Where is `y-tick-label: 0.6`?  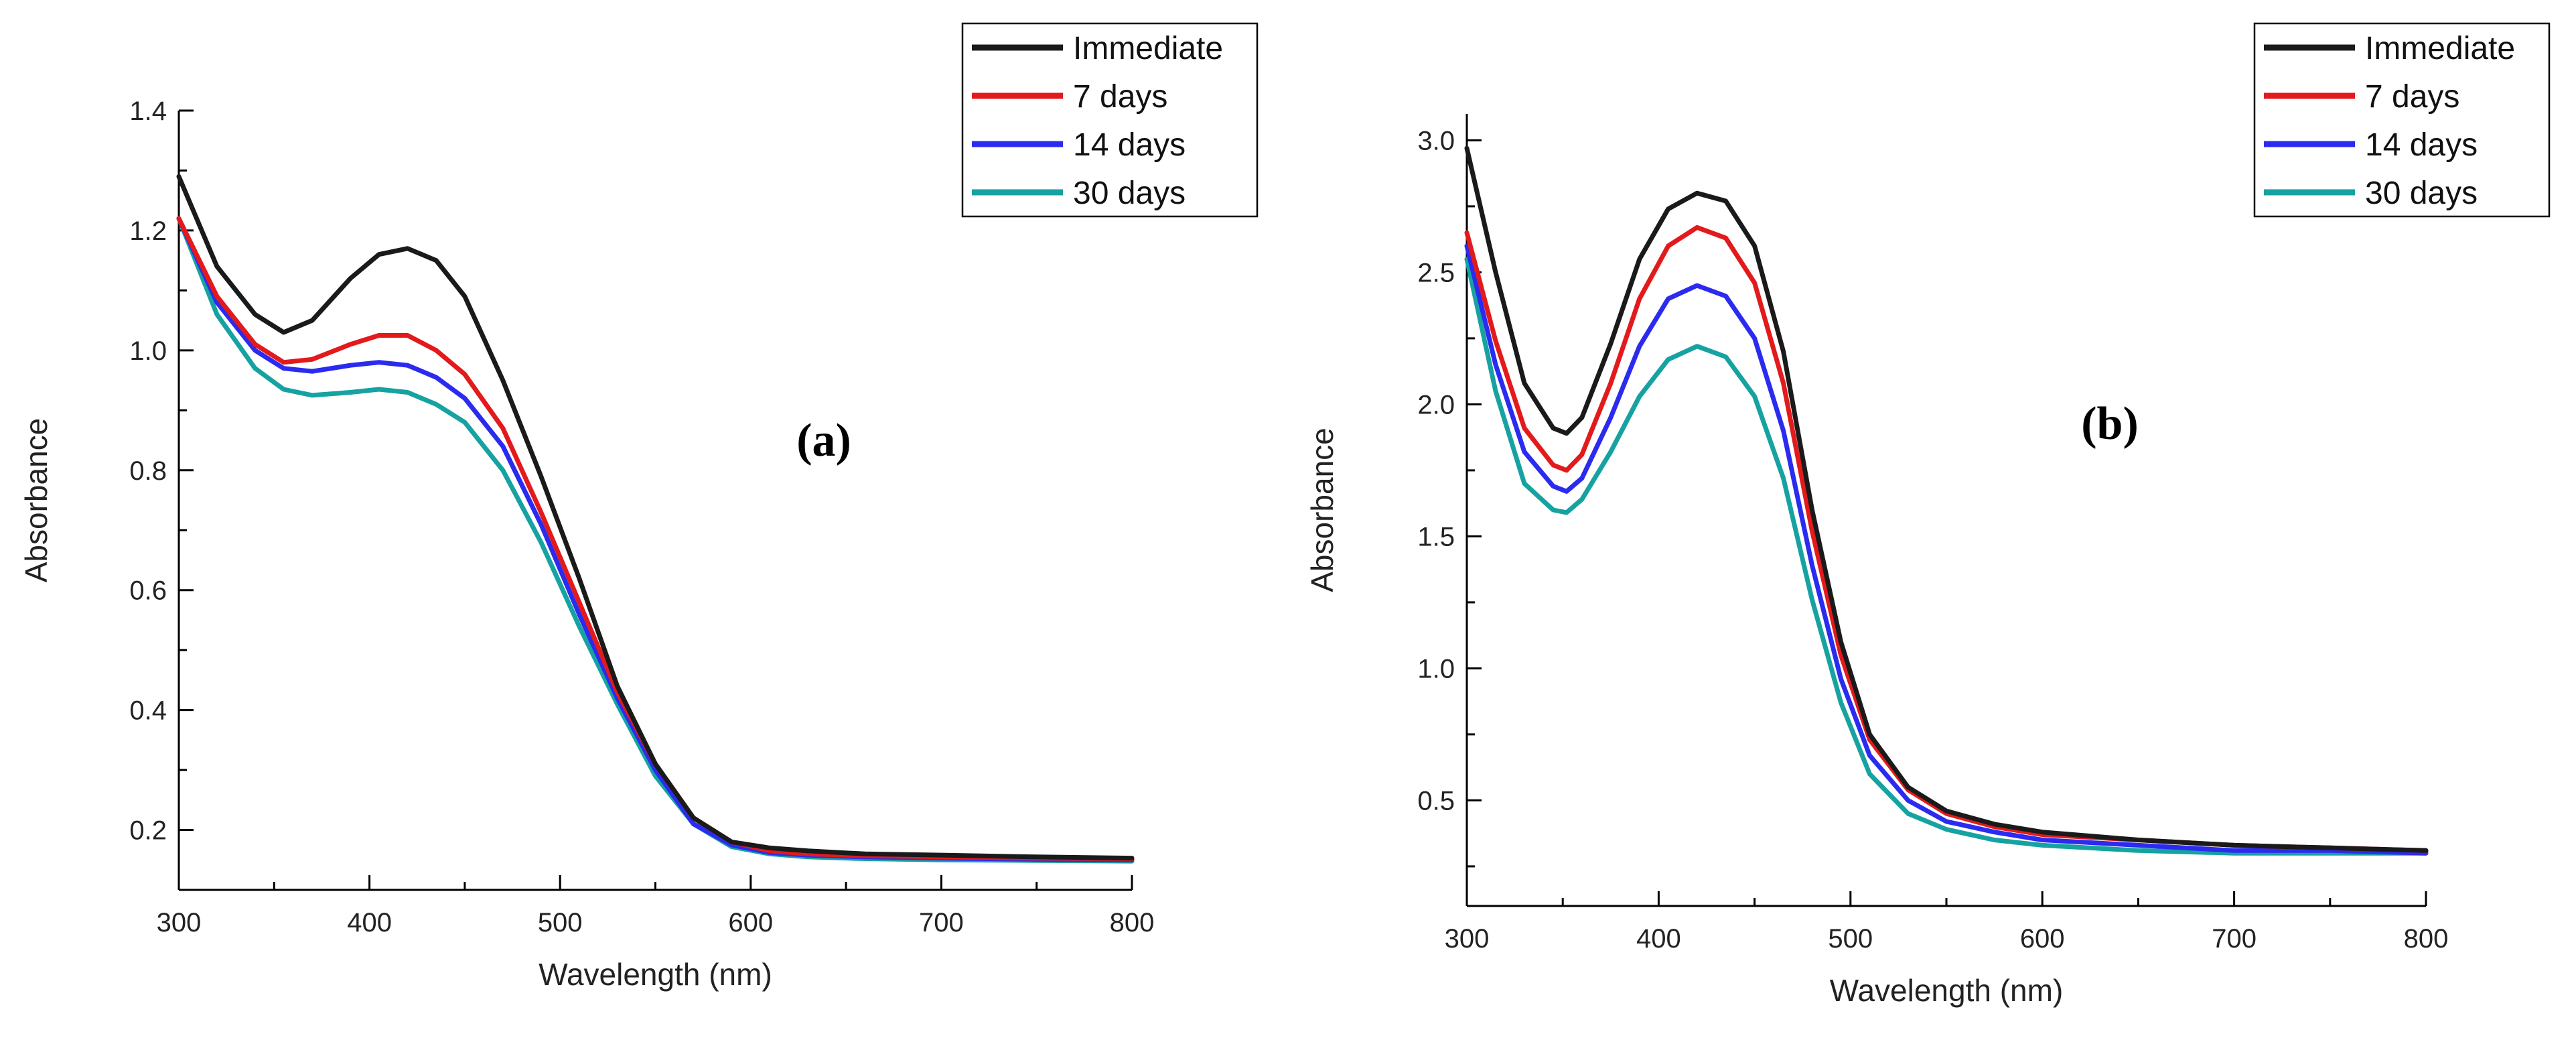 y-tick-label: 0.6 is located at coordinates (148, 591).